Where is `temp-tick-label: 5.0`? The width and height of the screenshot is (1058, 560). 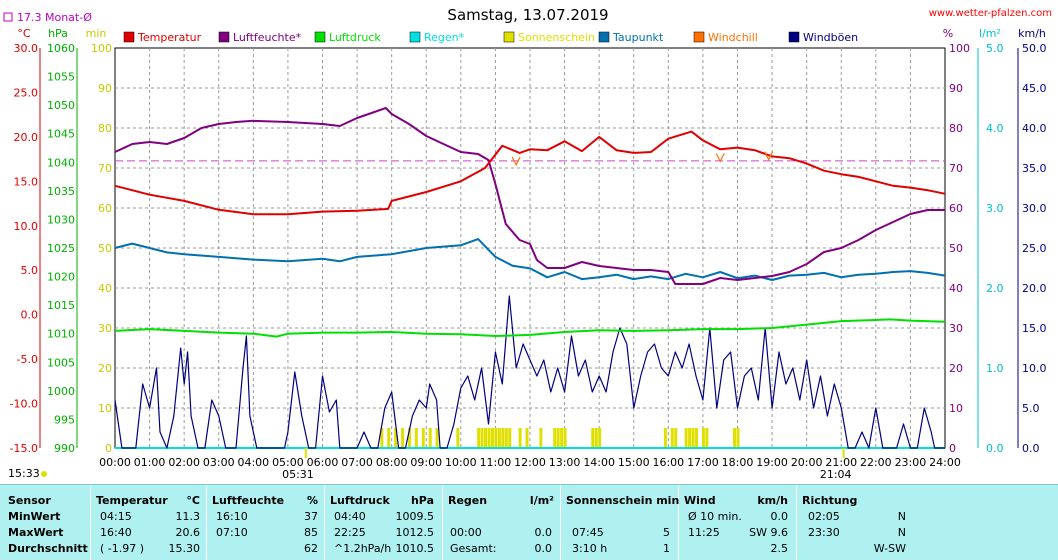 temp-tick-label: 5.0 is located at coordinates (30, 270).